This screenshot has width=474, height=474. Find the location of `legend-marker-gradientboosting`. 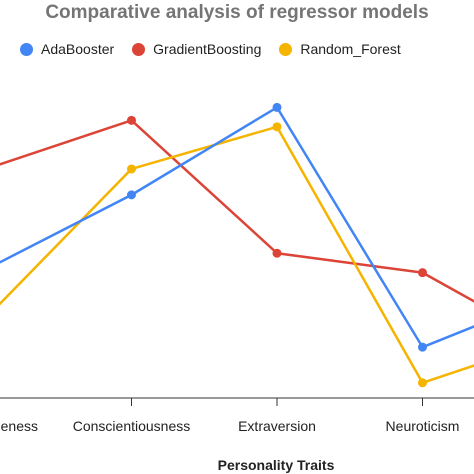

legend-marker-gradientboosting is located at coordinates (139, 49).